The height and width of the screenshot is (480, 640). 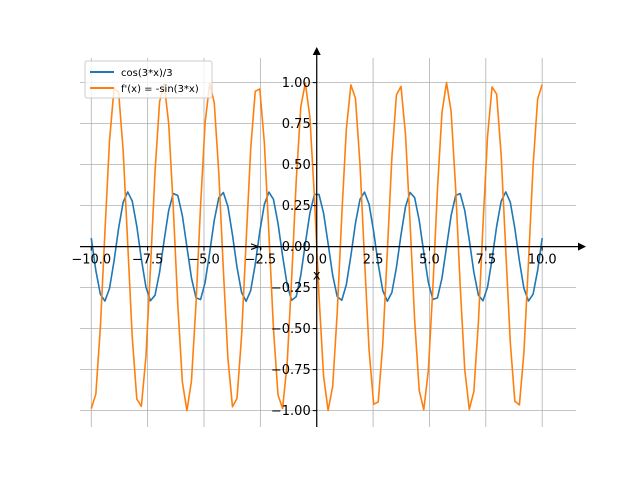 I want to click on legend-frame, so click(x=148, y=79).